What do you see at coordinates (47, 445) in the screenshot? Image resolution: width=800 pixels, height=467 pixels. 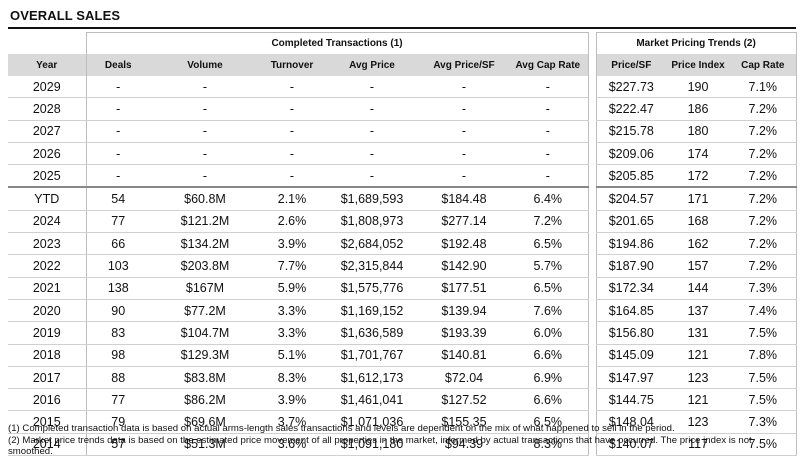 I see `cell-year: 2014` at bounding box center [47, 445].